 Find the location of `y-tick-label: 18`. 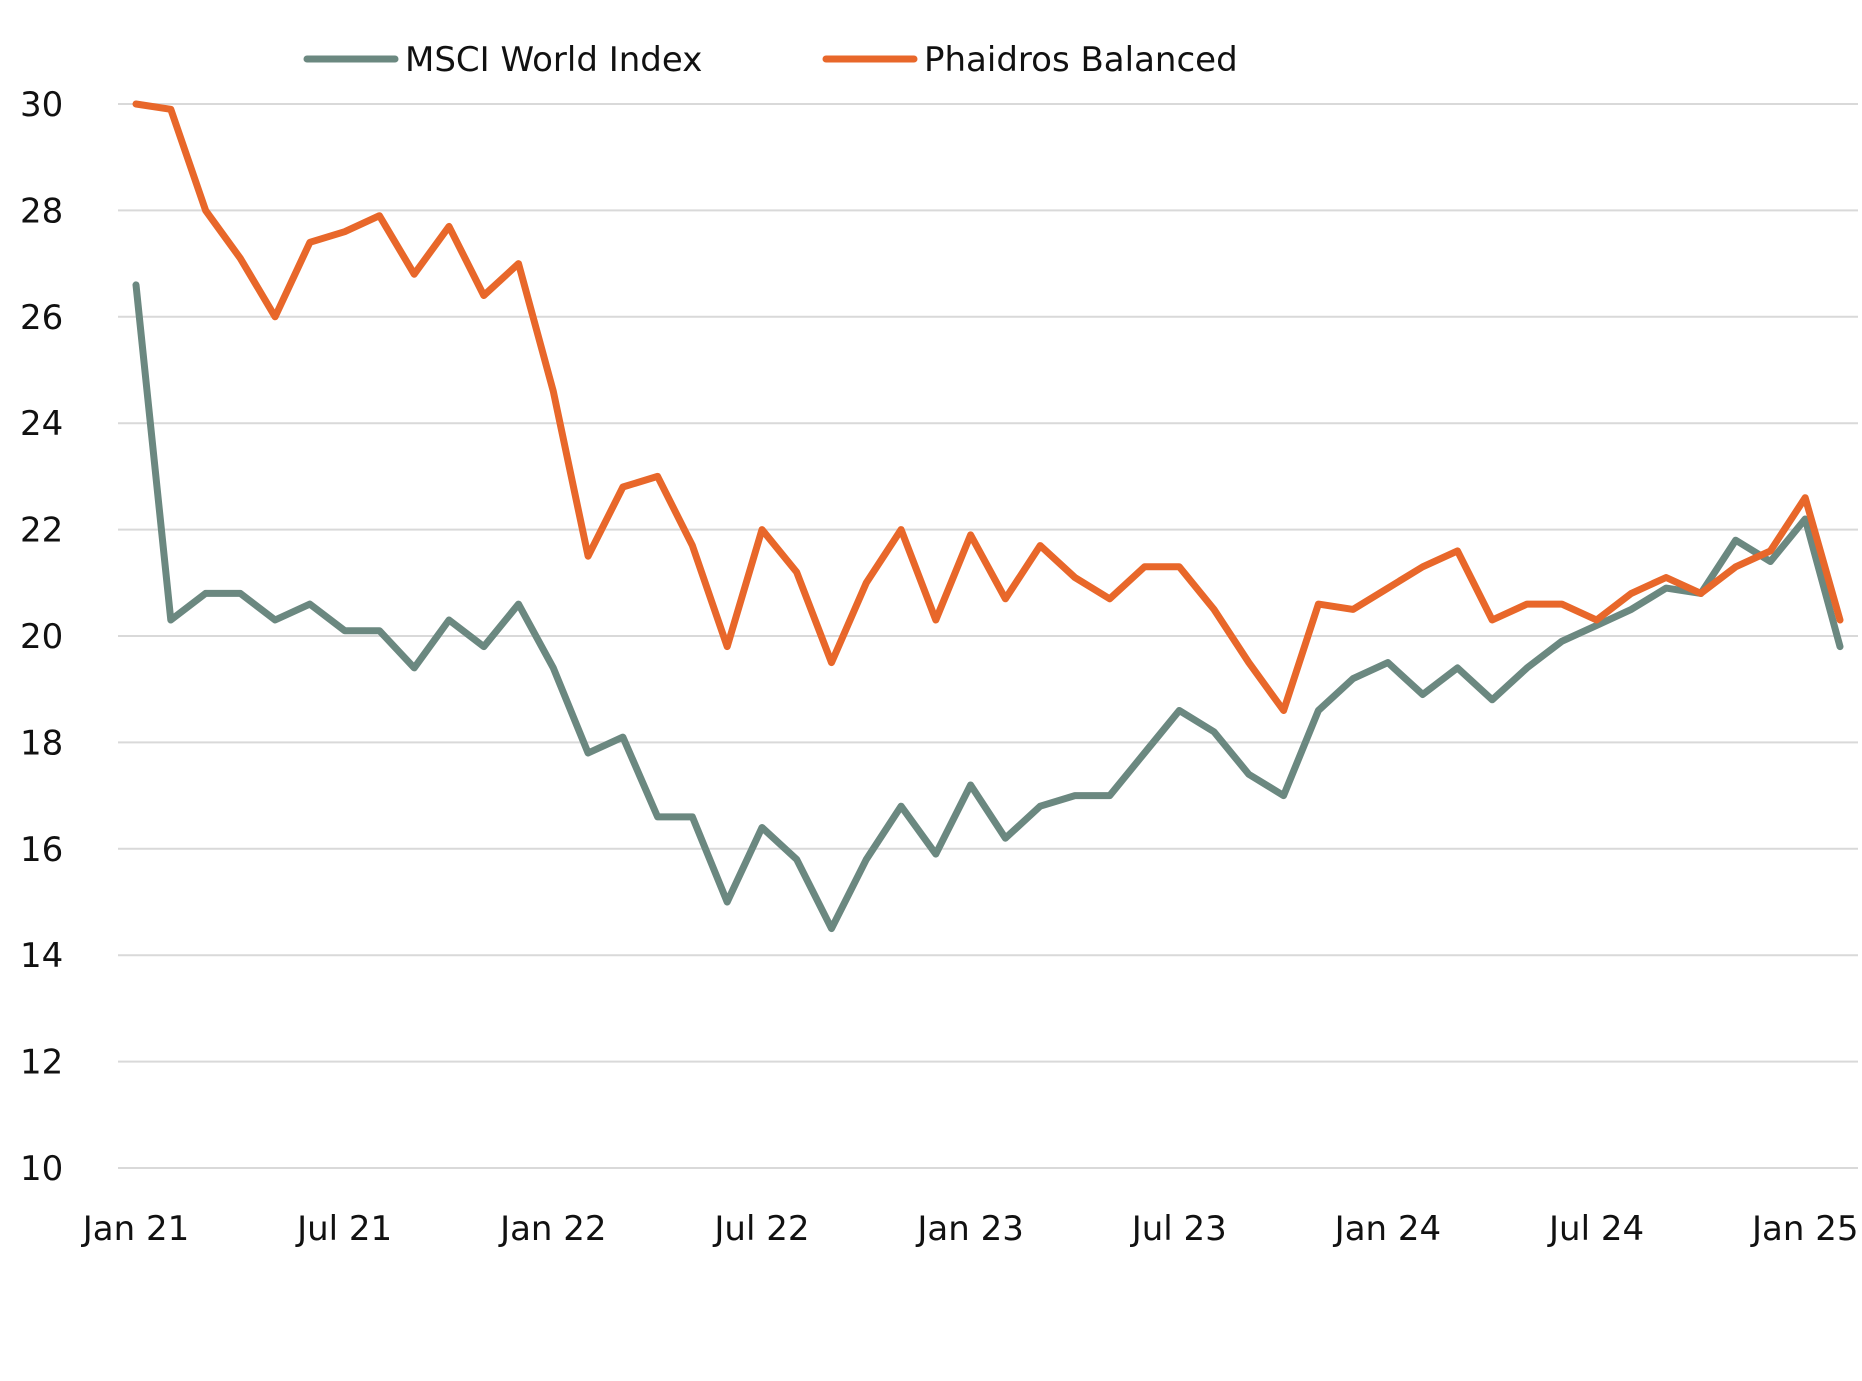

y-tick-label: 18 is located at coordinates (41, 743).